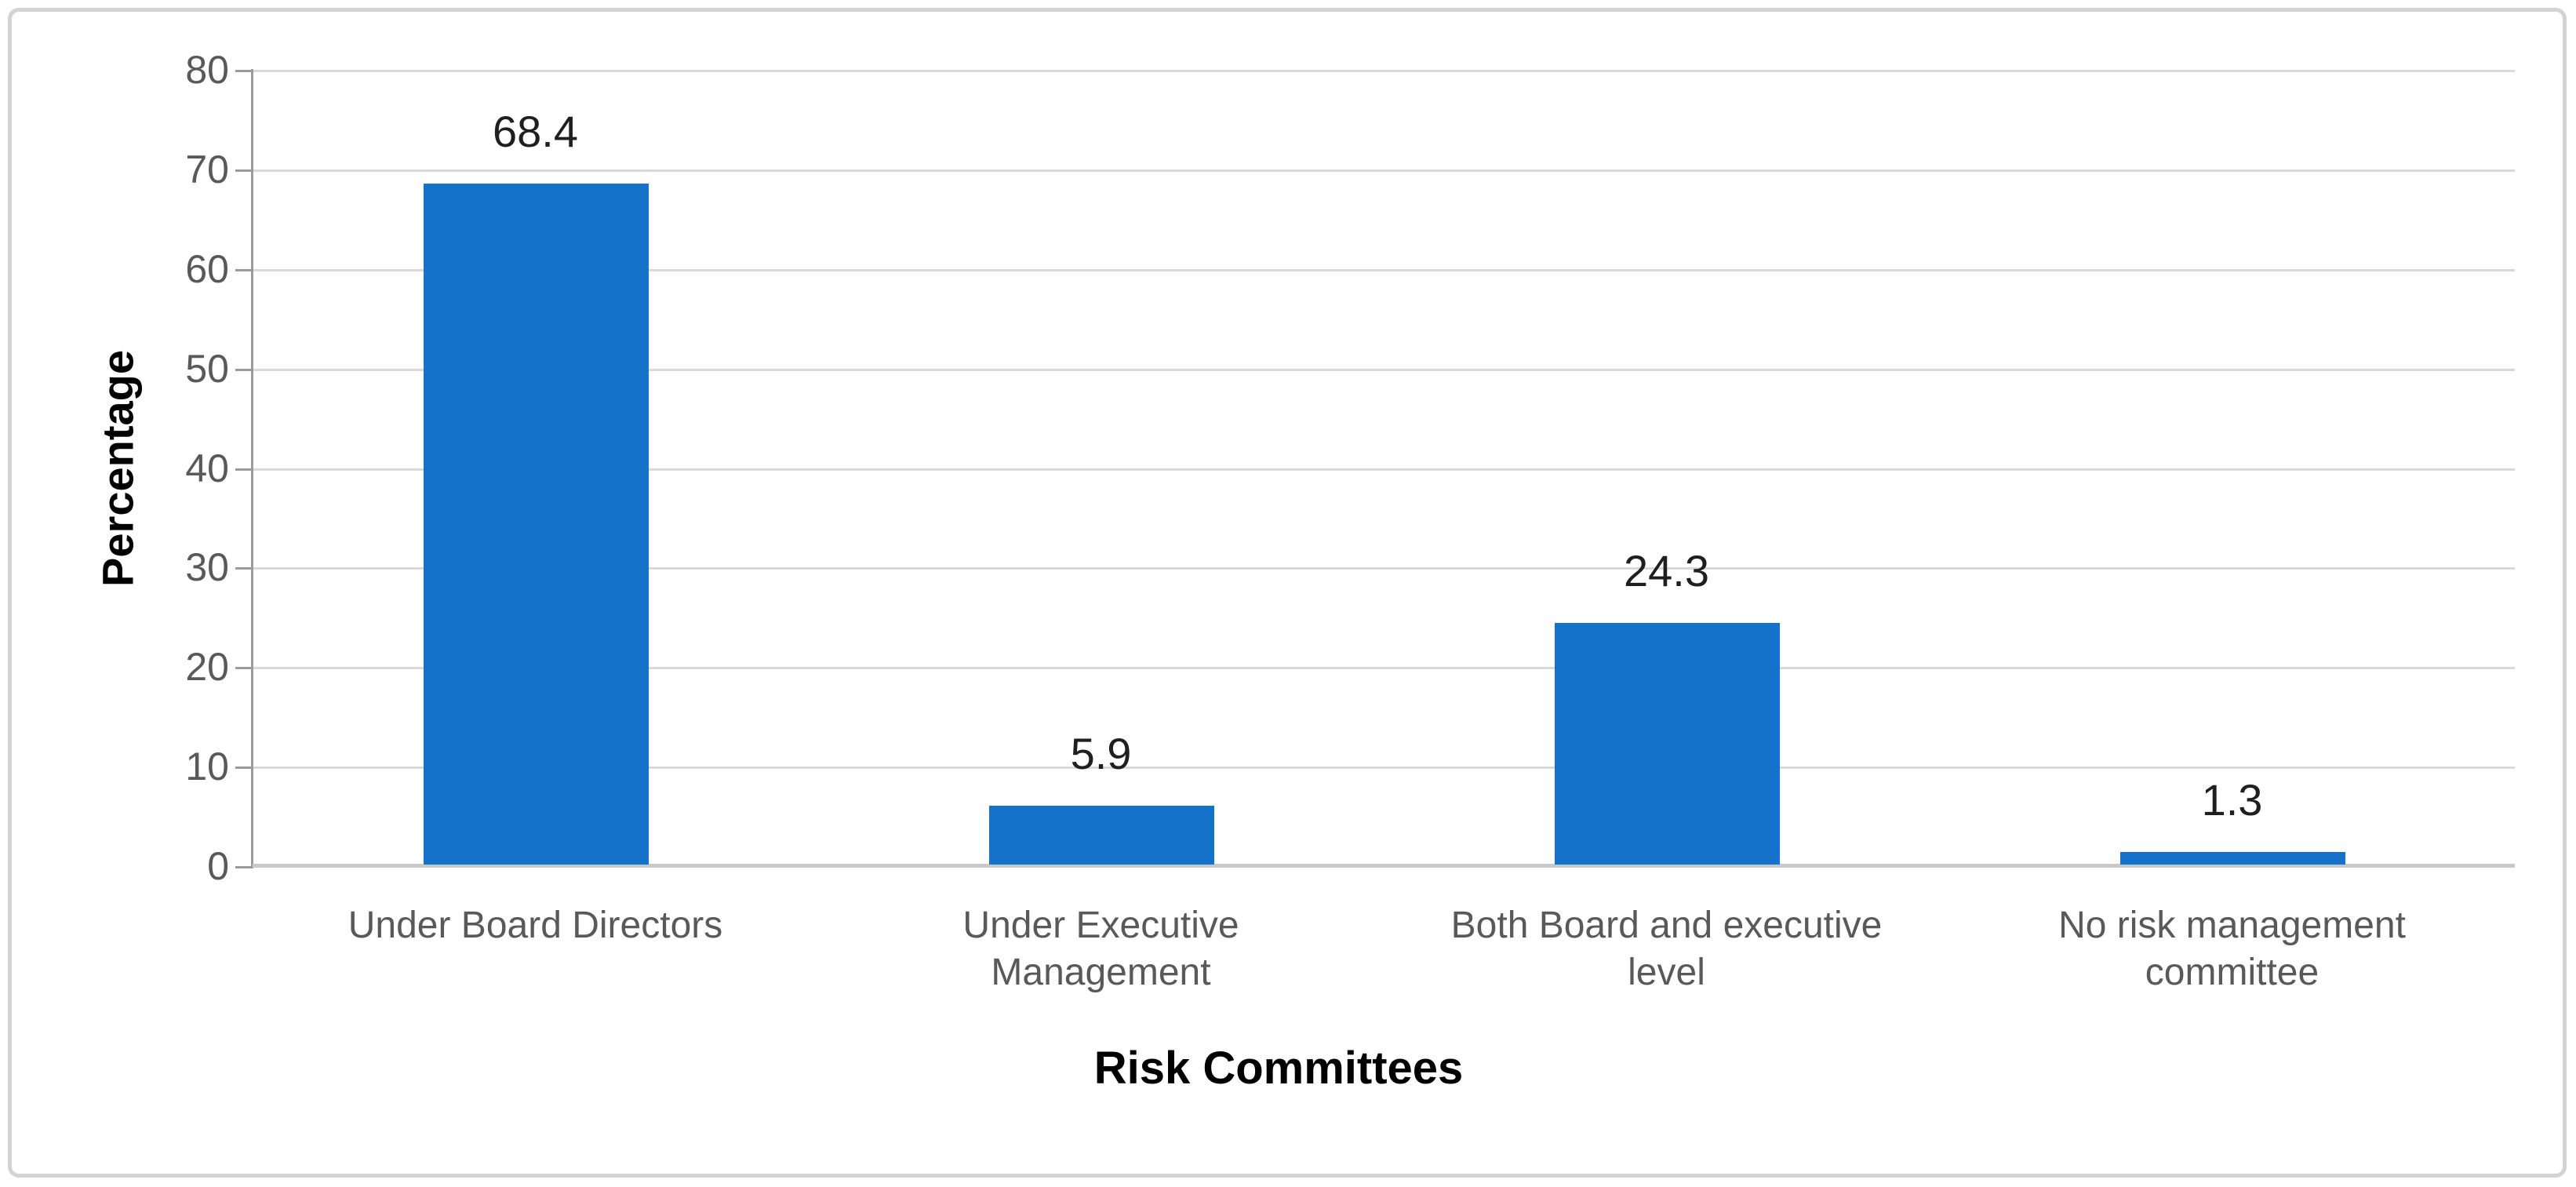 The width and height of the screenshot is (2576, 1187). What do you see at coordinates (207, 766) in the screenshot?
I see `y-tick-label-10: 10` at bounding box center [207, 766].